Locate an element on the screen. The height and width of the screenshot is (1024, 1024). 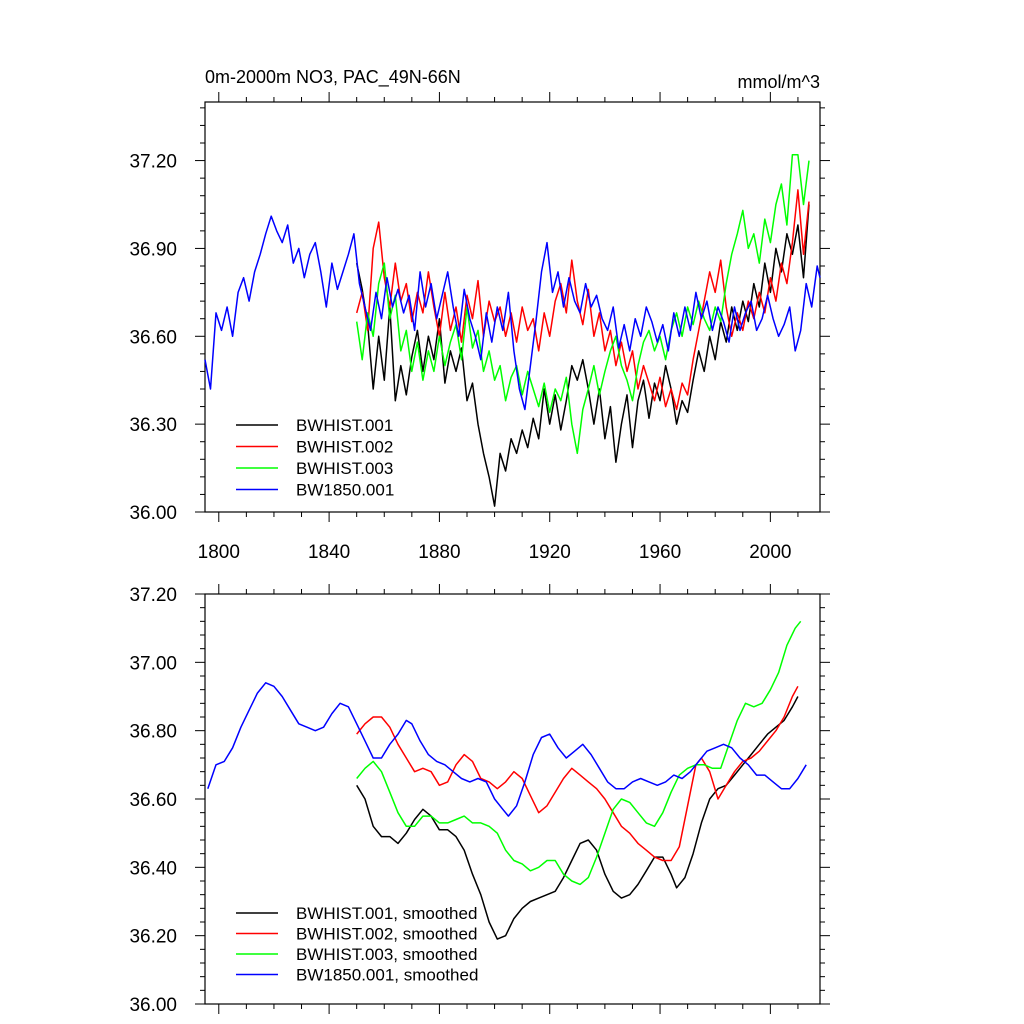
series-line-bwhist-002-smoothed is located at coordinates (577, 773).